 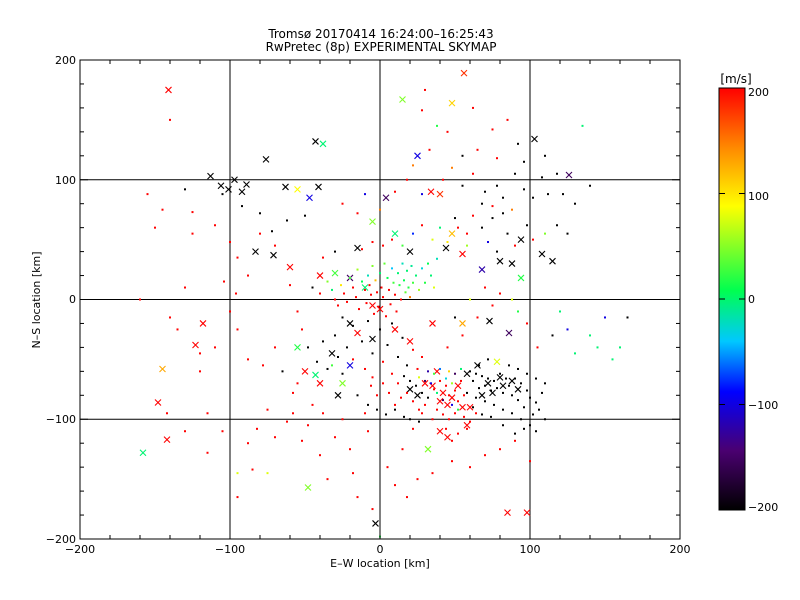 What do you see at coordinates (758, 196) in the screenshot?
I see `colorbar-tick-label: 100` at bounding box center [758, 196].